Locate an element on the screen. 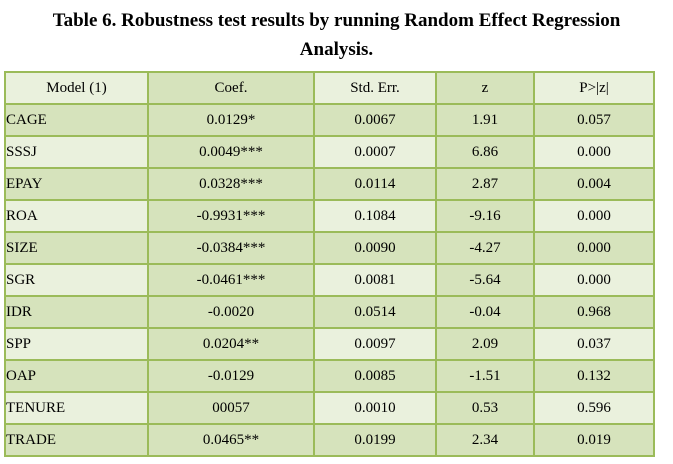  stderr-cell: 0.0067 is located at coordinates (375, 120).